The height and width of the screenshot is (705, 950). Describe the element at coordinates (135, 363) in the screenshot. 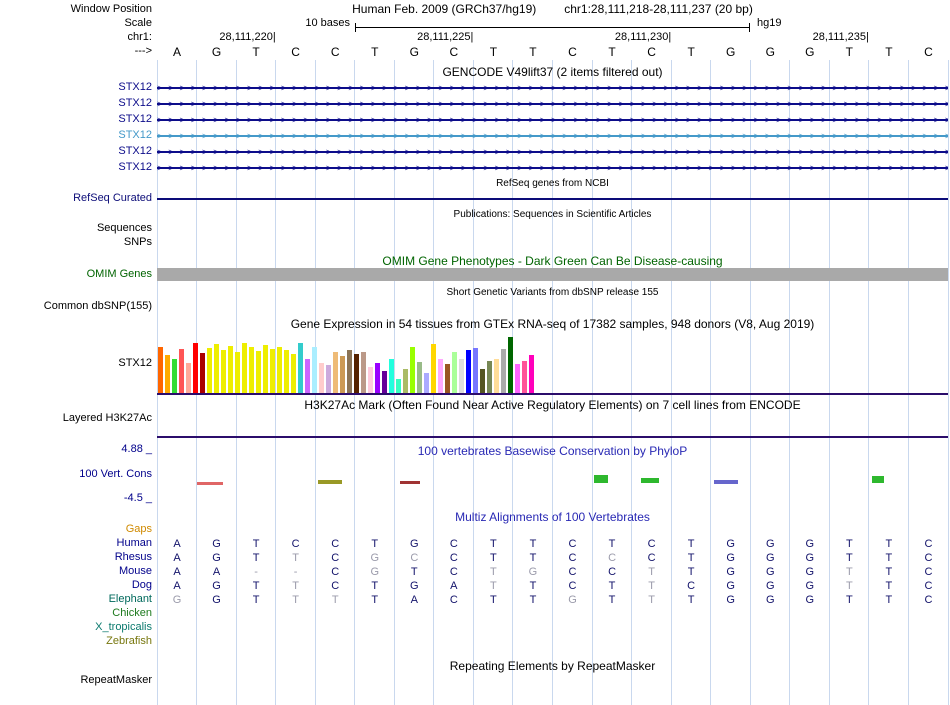

I see `track-label-gtex-stx12: STX12` at that location.